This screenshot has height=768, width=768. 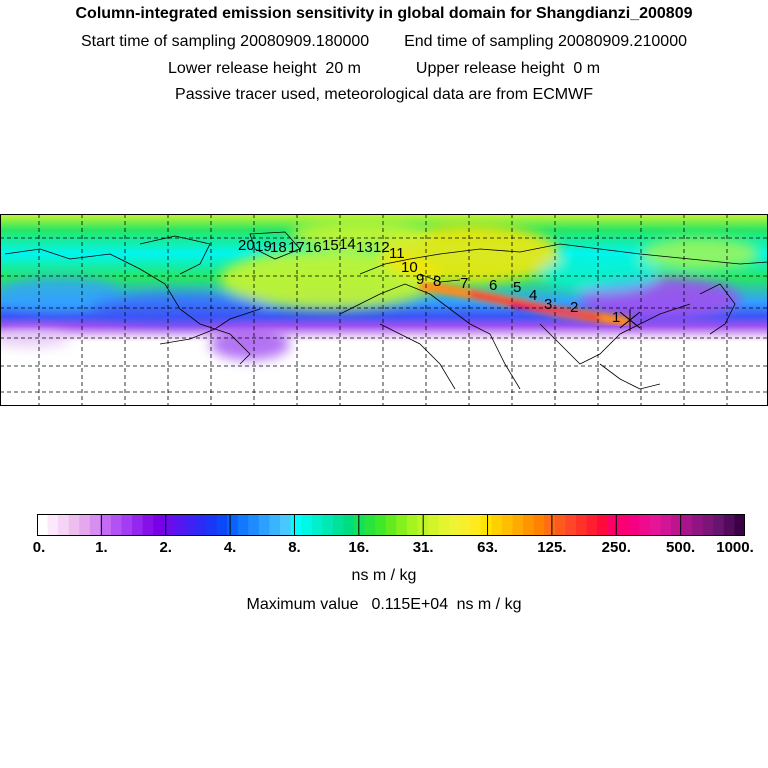 I want to click on color-scale-tick-label: 8., so click(x=294, y=547).